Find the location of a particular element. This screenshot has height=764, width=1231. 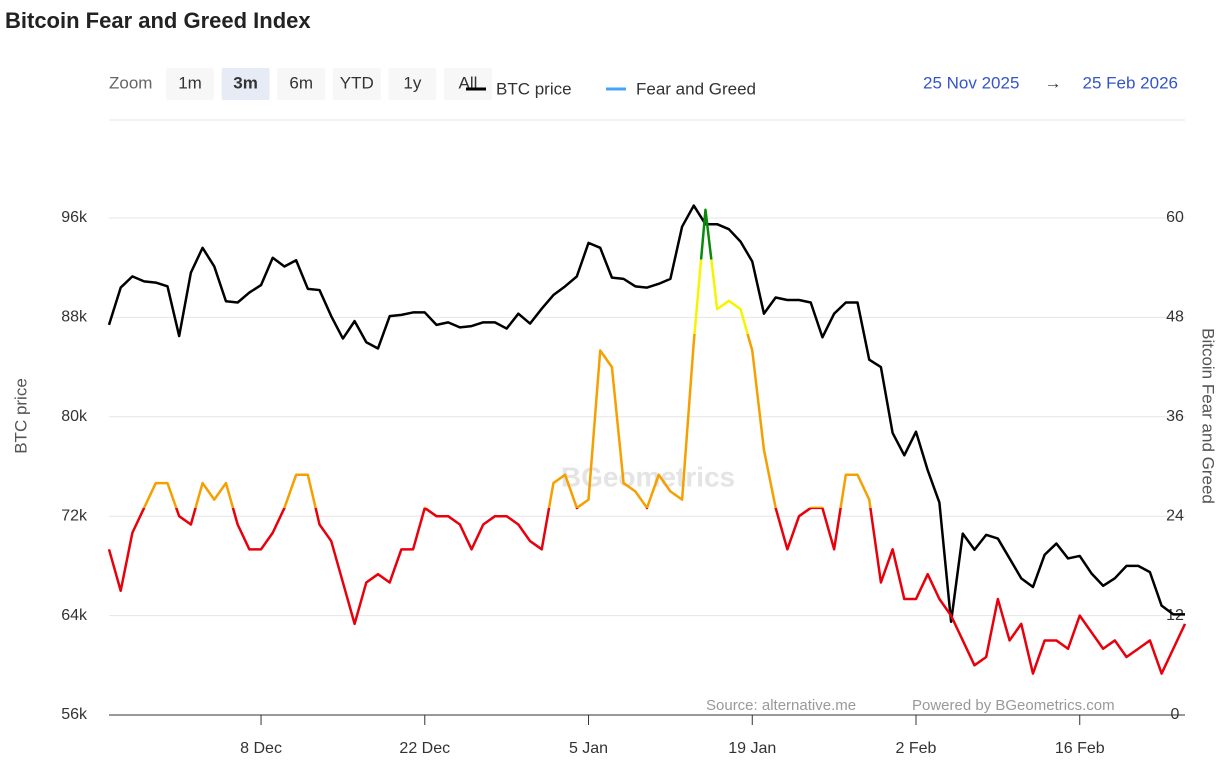

zoom-button: 3m is located at coordinates (245, 84).